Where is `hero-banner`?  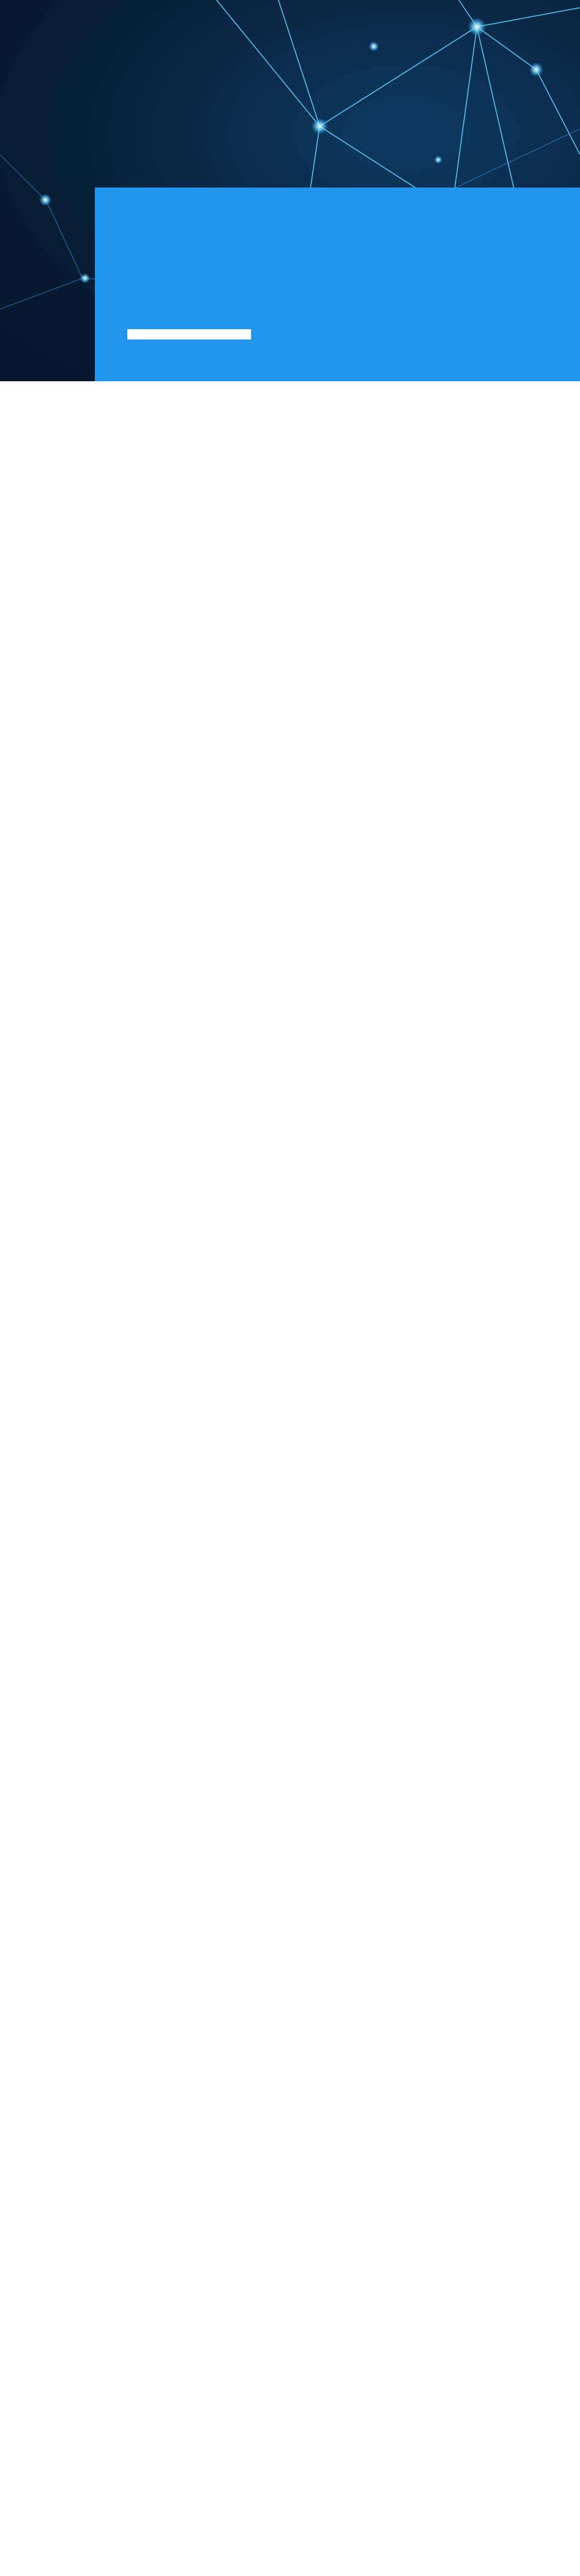 hero-banner is located at coordinates (290, 190).